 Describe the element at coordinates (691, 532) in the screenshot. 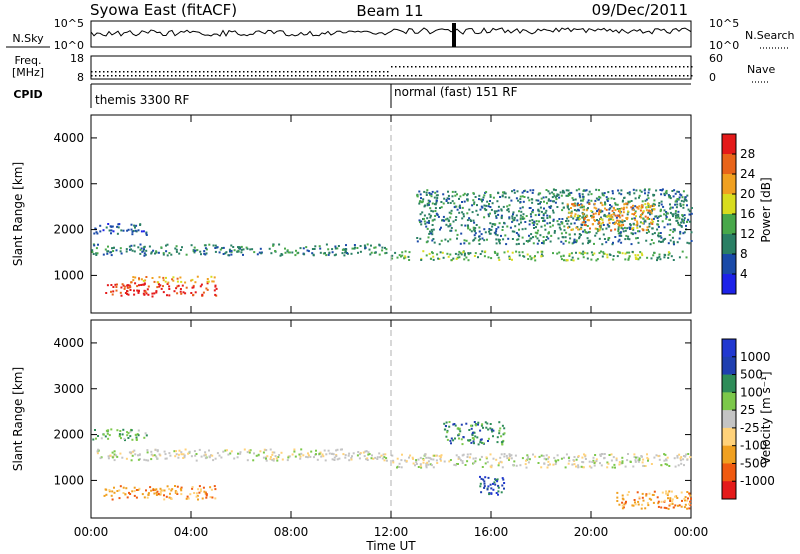

I see `x-tick-label: 00:00` at that location.